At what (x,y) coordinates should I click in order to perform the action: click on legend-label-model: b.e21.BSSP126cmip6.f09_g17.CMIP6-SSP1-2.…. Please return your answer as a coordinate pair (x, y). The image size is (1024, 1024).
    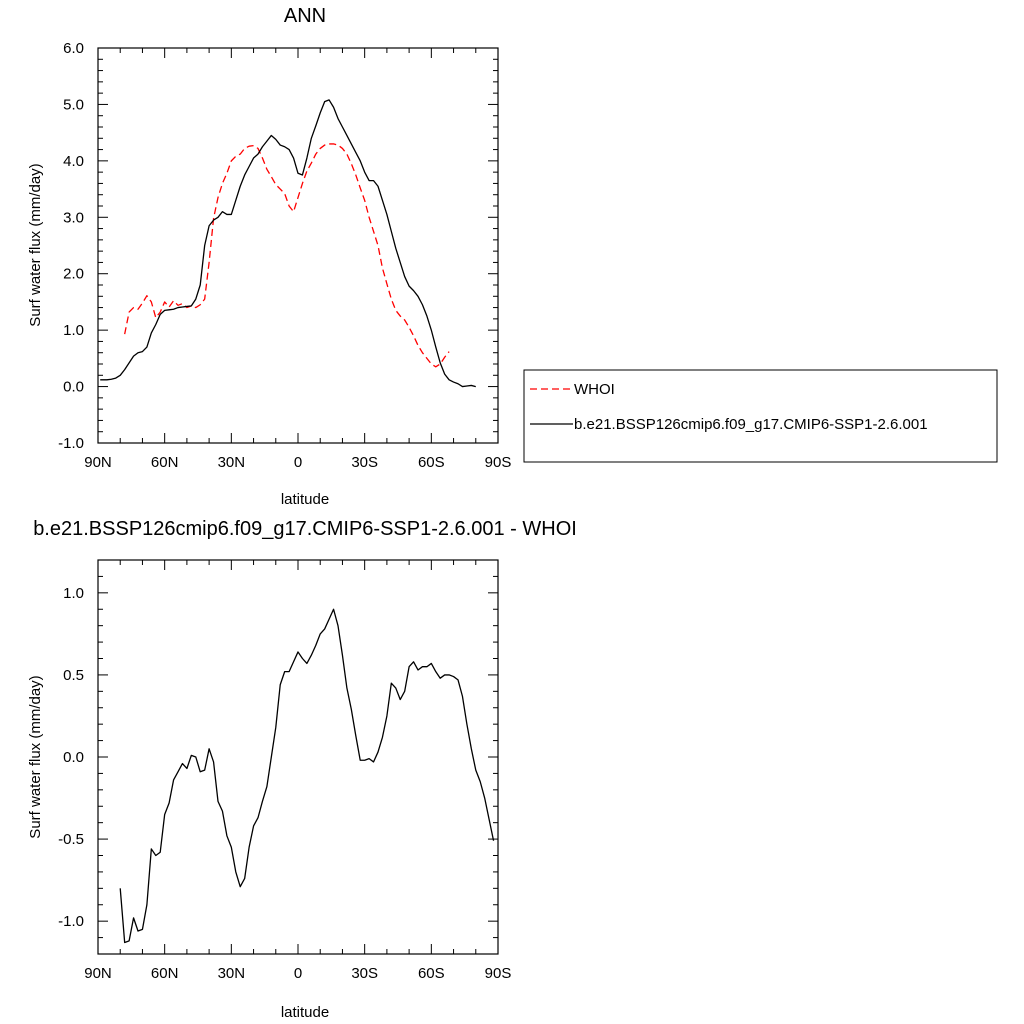
    Looking at the image, I should click on (751, 424).